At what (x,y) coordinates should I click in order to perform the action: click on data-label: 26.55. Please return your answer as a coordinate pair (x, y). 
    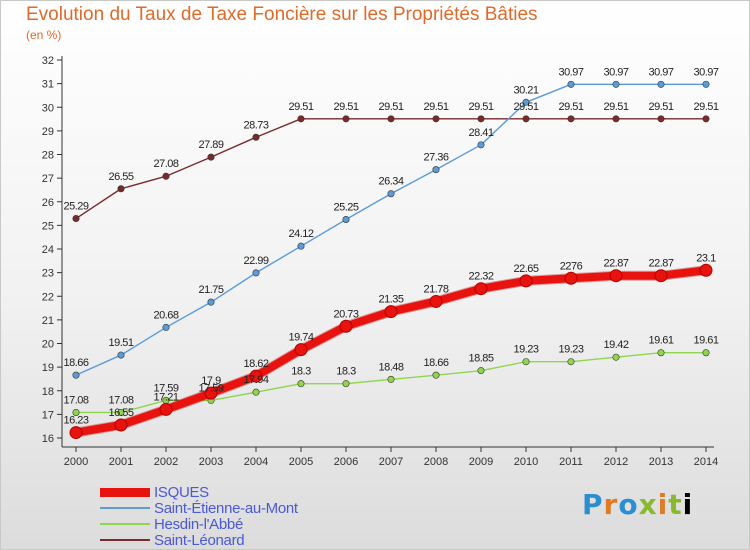
    Looking at the image, I should click on (120, 177).